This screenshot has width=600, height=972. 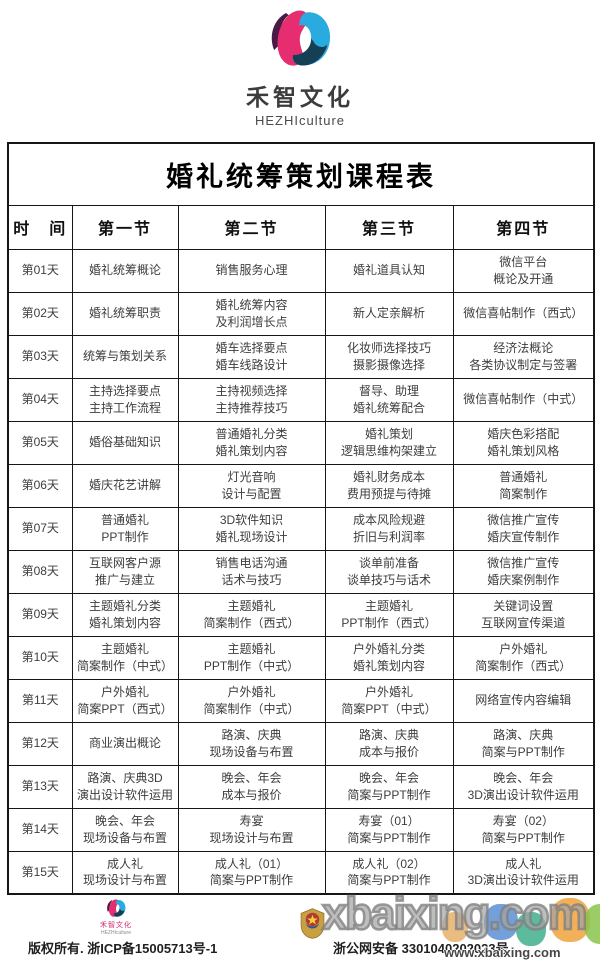 I want to click on lesson-cell-1: 主持选择要点 主持工作流程, so click(x=125, y=399).